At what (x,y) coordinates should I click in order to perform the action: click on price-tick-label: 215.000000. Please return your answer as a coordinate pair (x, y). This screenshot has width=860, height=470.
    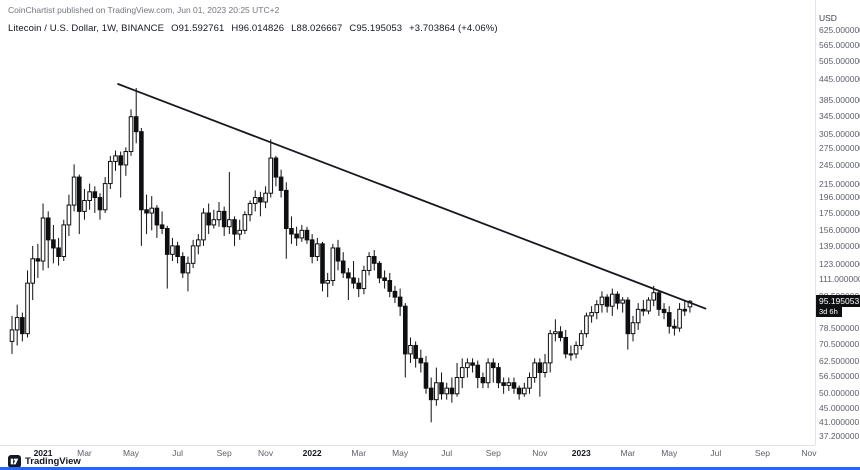
    Looking at the image, I should click on (839, 183).